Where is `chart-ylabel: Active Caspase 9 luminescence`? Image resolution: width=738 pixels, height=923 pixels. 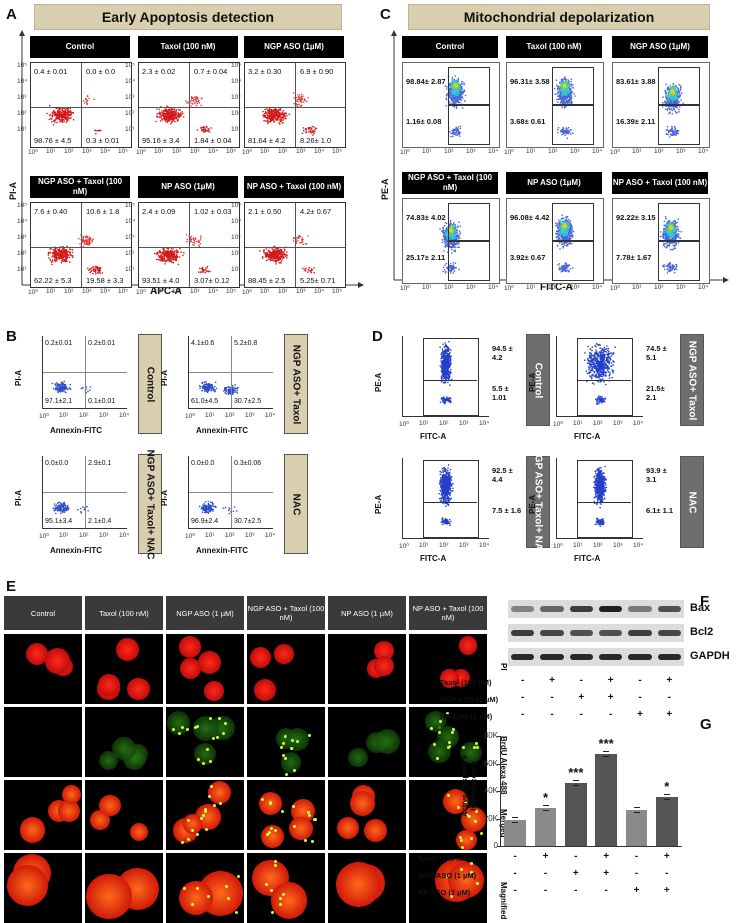
chart-ylabel: Active Caspase 9 luminescence is located at coordinates (469, 786).